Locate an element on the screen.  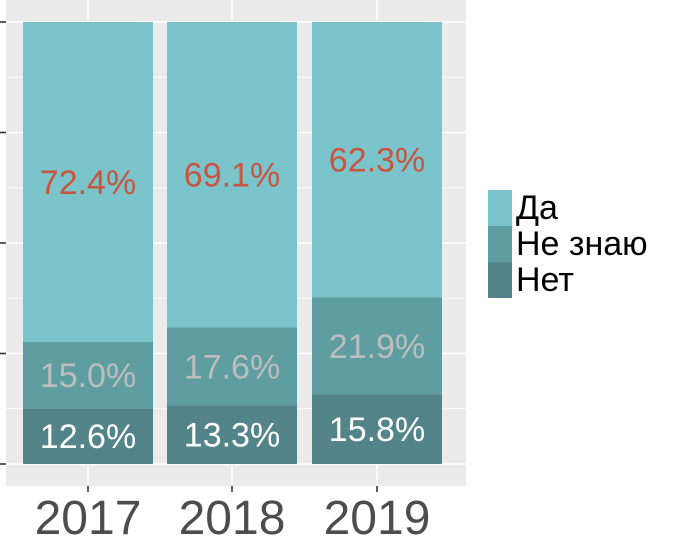
data-label-2019-da: 62.3% is located at coordinates (377, 161).